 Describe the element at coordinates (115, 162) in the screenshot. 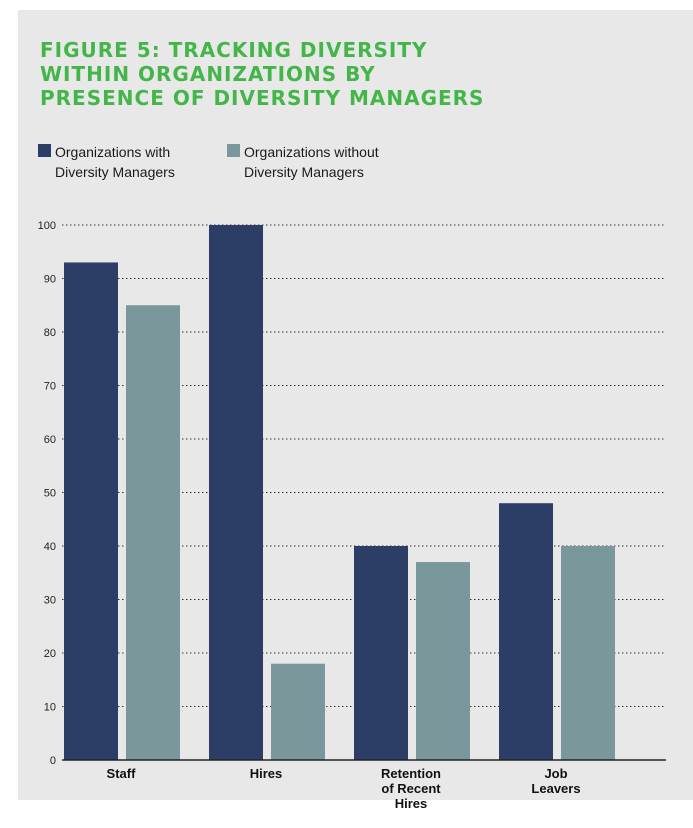

I see `legend-label-with-managers: Organizations with Diversity Managers` at that location.